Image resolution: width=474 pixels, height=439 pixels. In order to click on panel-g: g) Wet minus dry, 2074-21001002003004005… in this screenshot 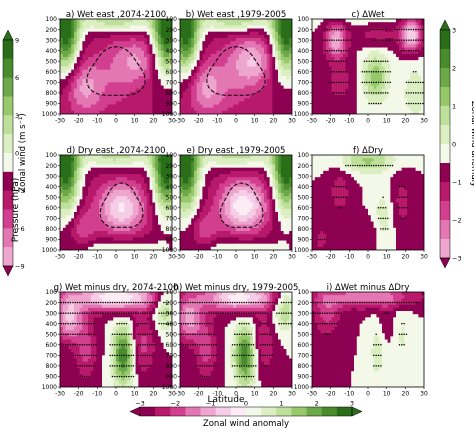, I will do `click(110, 340)`.